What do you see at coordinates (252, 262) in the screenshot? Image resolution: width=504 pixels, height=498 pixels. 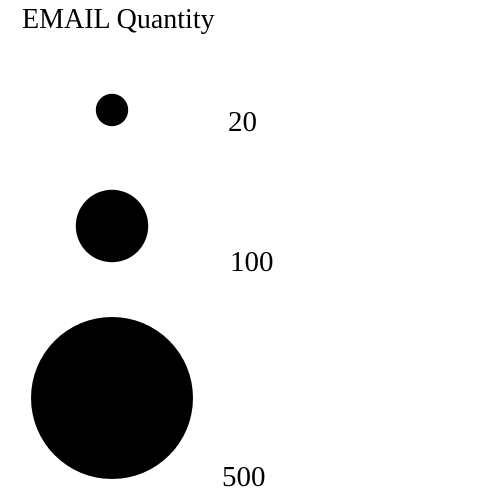 I see `bubble-label-100: 100` at bounding box center [252, 262].